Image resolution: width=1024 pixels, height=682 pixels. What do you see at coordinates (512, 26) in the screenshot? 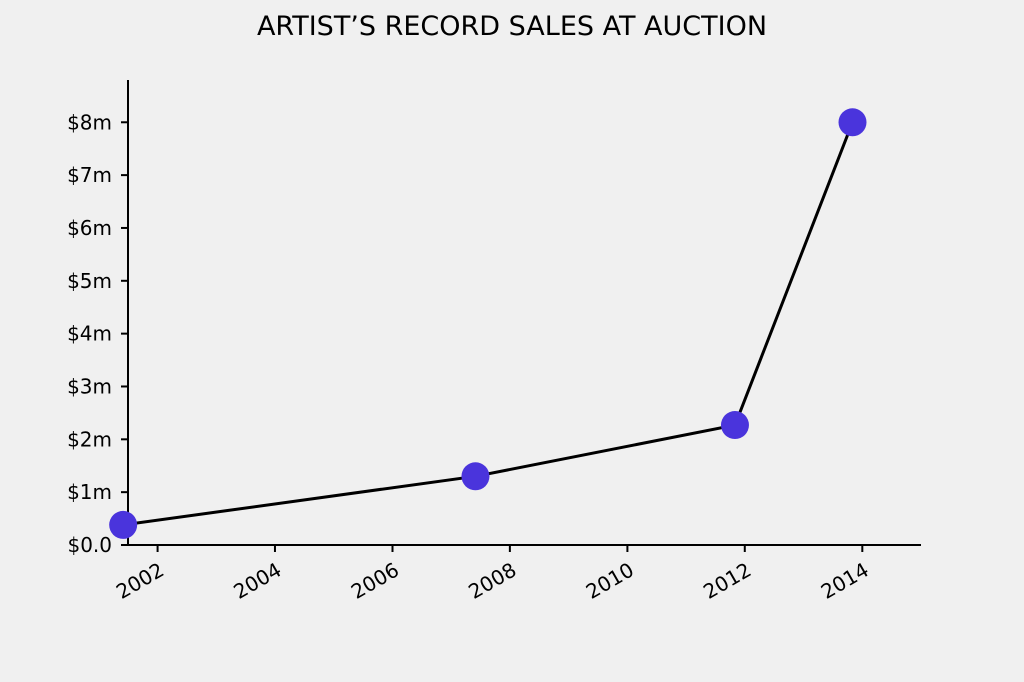
I see `chart-title: ARTIST’S RECORD SALES AT AUCTION` at bounding box center [512, 26].